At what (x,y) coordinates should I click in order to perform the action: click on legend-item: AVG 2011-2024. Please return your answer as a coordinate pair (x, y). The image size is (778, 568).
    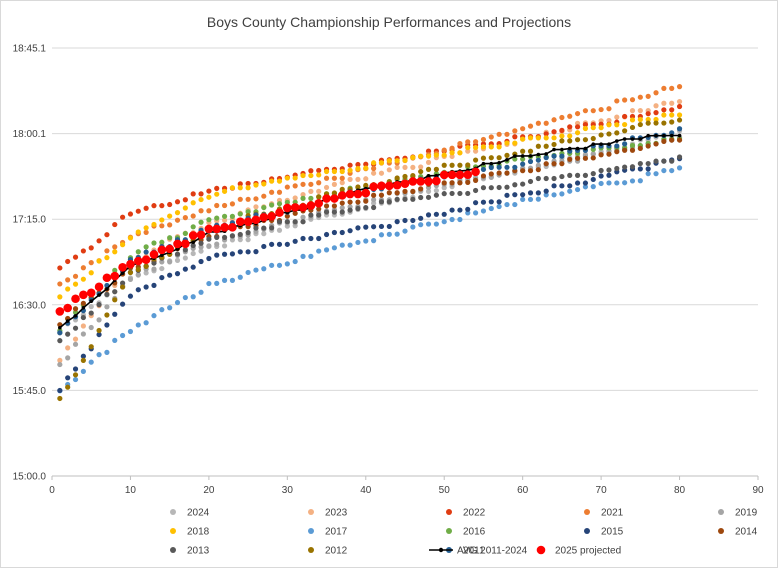
    Looking at the image, I should click on (478, 551).